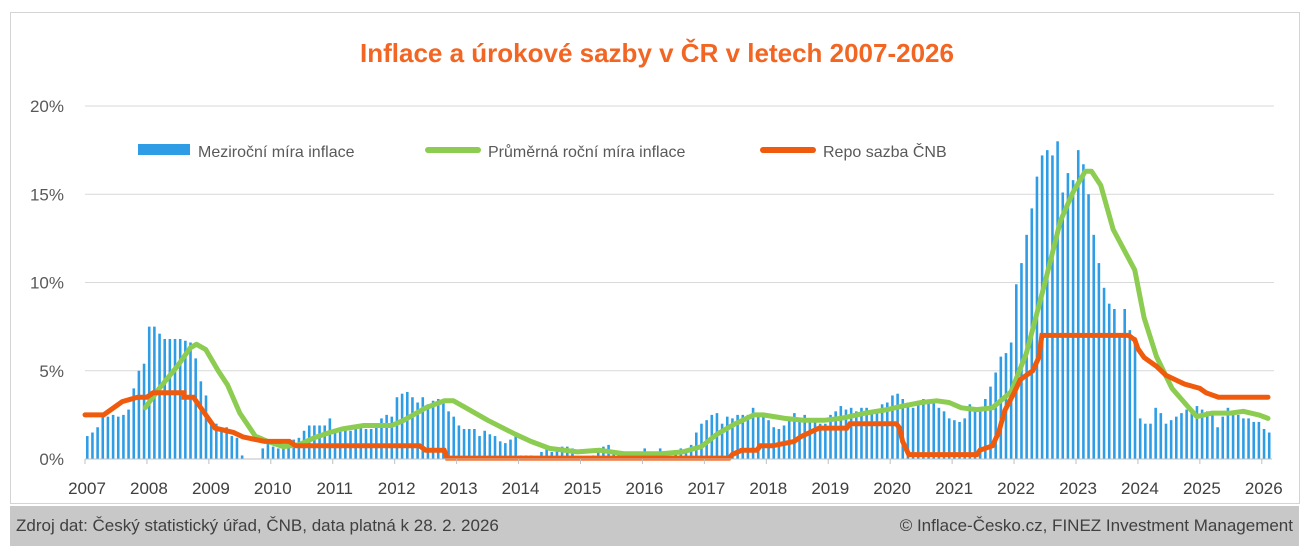  I want to click on x-tick-label: 2022, so click(1016, 488).